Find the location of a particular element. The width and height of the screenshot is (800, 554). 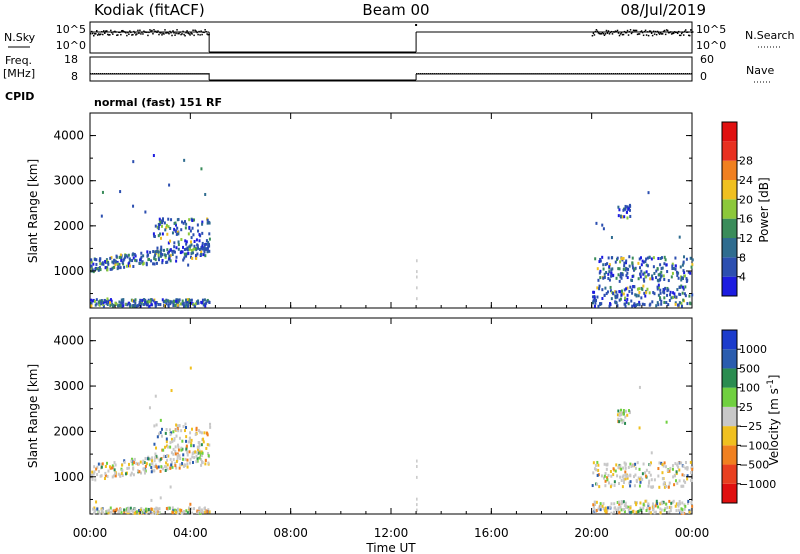

nsky-trace is located at coordinates (391, 38).